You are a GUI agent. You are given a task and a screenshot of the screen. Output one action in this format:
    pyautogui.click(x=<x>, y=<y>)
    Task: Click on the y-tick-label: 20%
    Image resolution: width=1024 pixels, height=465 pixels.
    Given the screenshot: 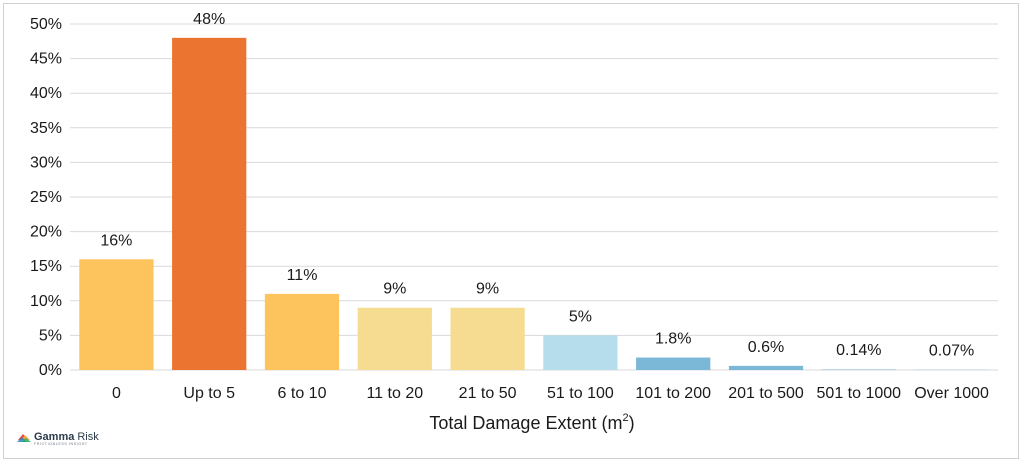 What is the action you would take?
    pyautogui.click(x=46, y=232)
    